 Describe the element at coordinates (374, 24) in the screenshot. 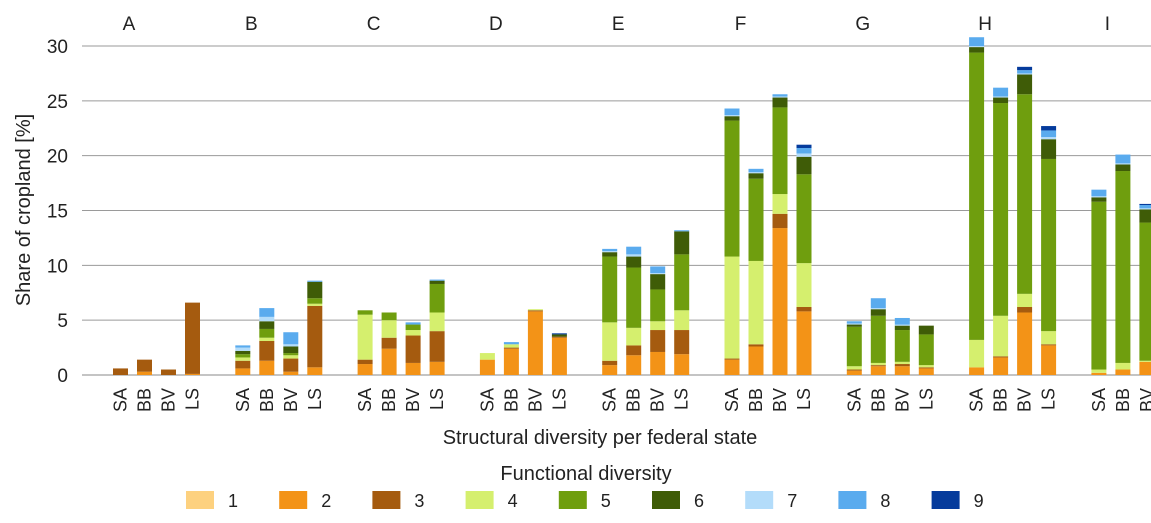

I see `group-label-c: C` at that location.